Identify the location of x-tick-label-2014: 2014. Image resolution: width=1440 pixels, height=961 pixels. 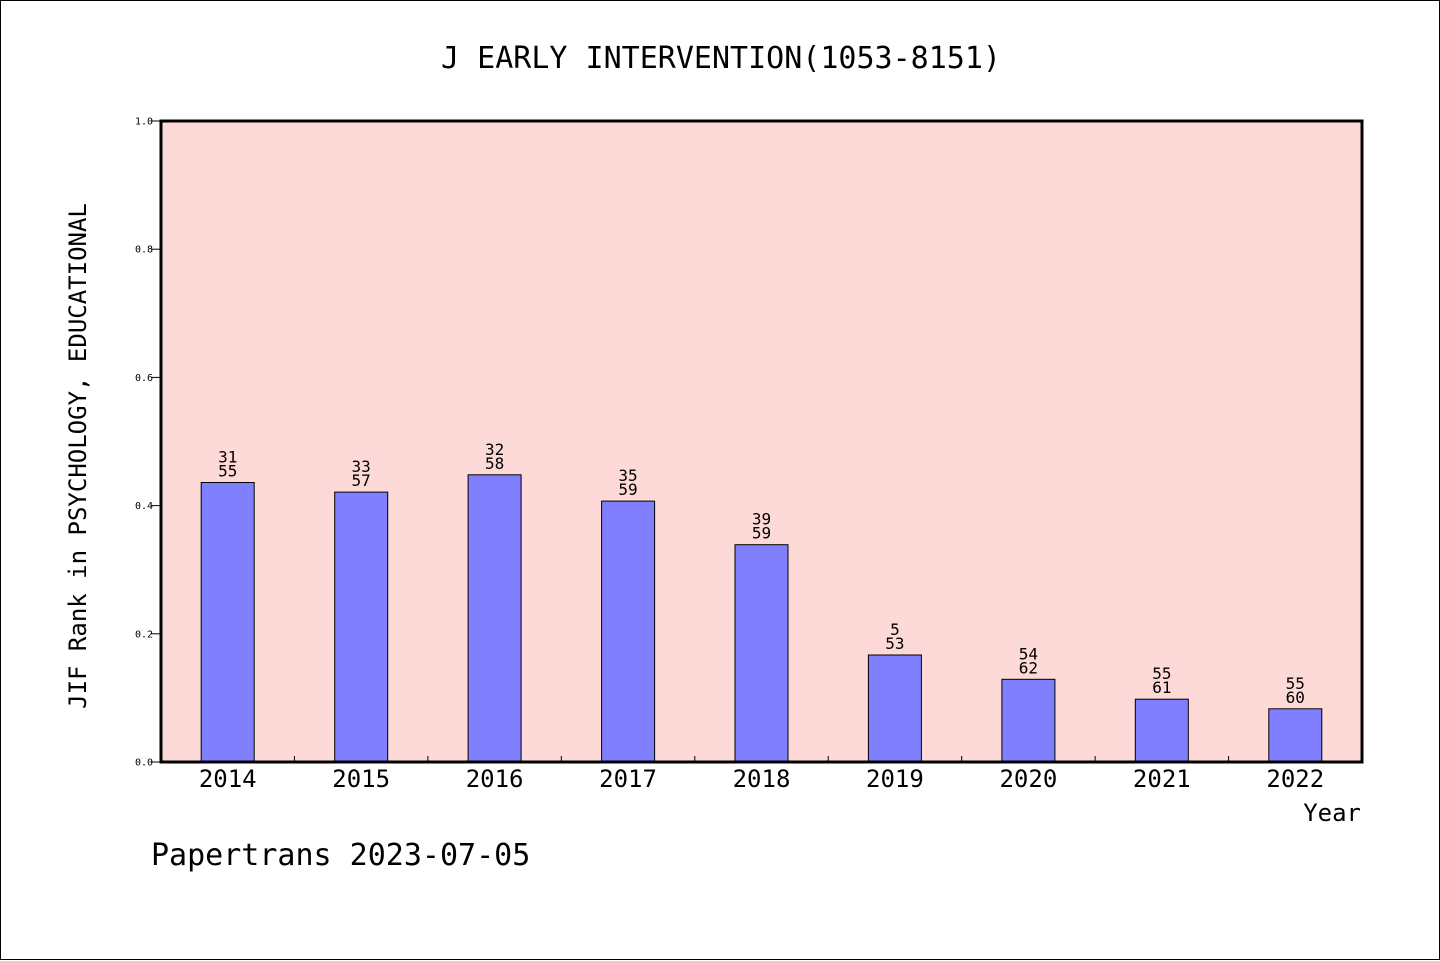
(228, 779).